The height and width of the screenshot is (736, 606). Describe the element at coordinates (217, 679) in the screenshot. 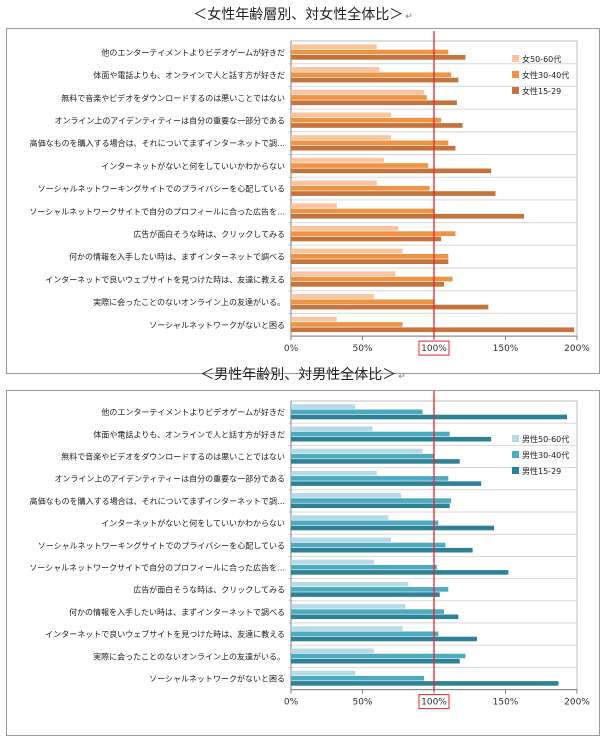

I see `category-label: ソーシャルネットワークがないと困る` at that location.